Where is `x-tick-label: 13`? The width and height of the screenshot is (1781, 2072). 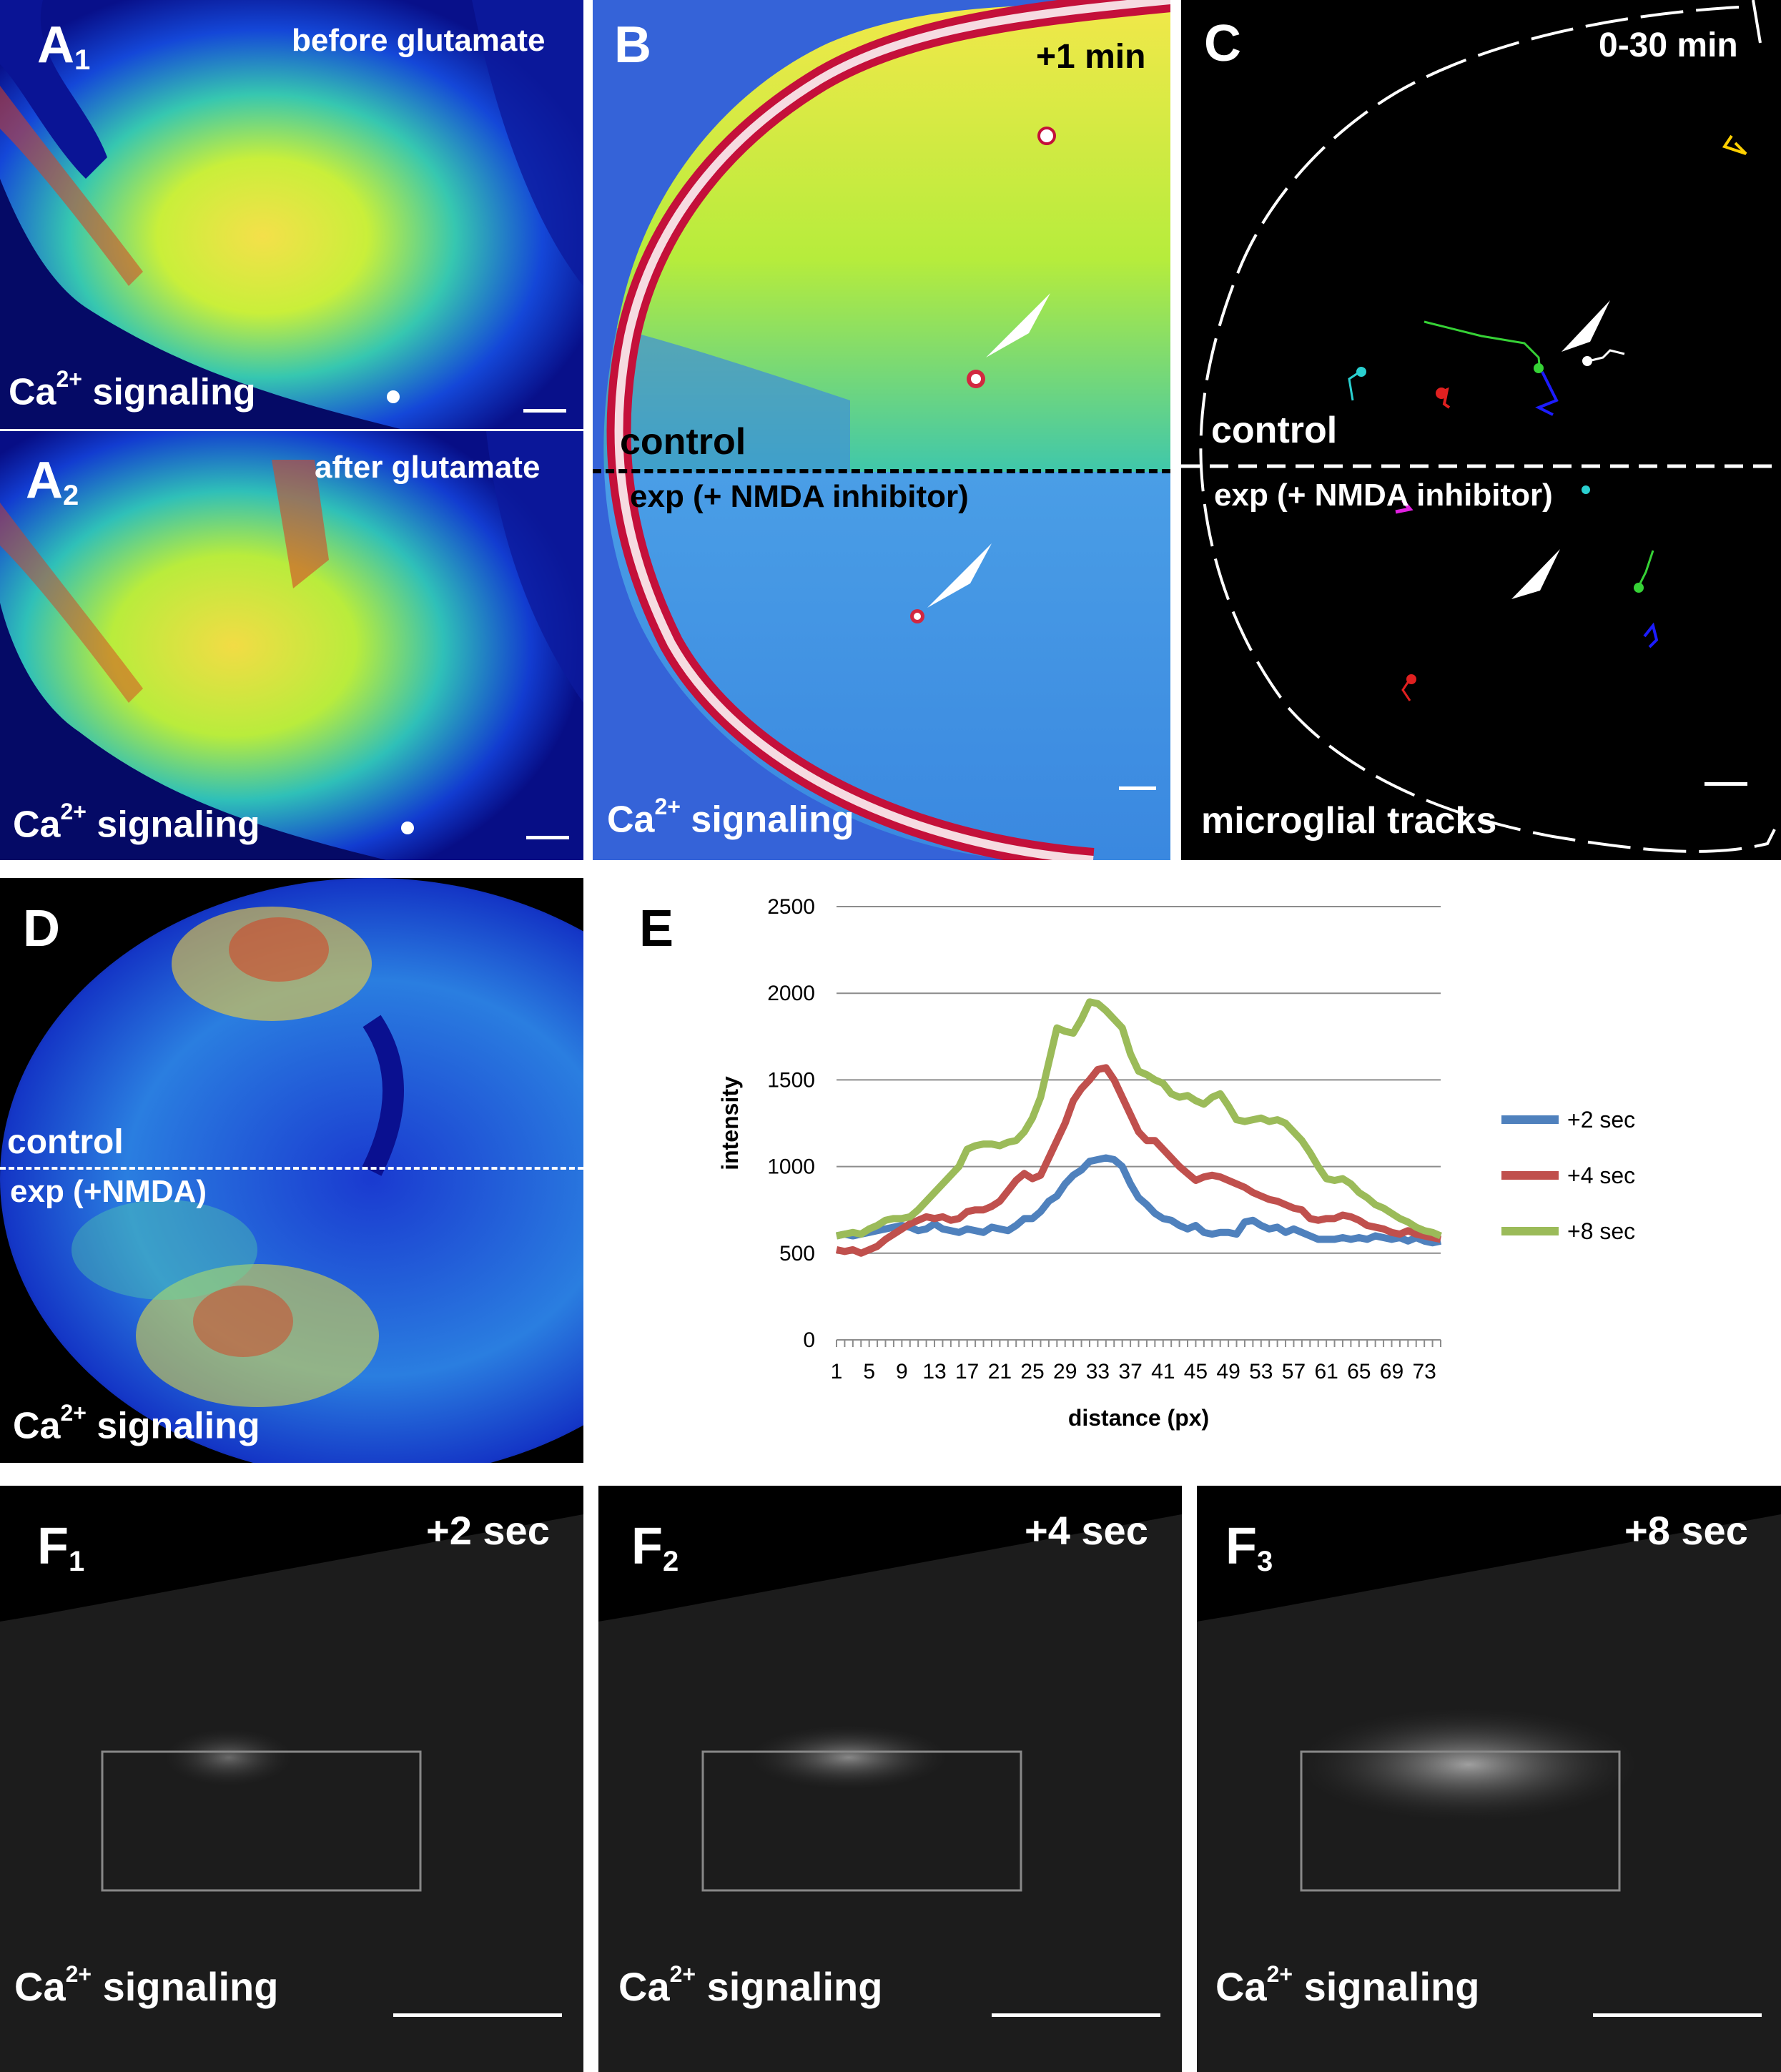 x-tick-label: 13 is located at coordinates (934, 1371).